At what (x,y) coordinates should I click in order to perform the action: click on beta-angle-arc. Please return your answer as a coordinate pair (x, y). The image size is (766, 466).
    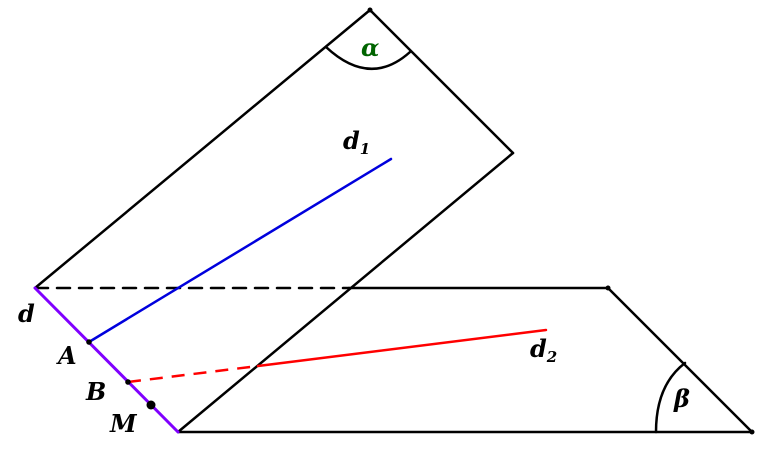
    Looking at the image, I should click on (670, 397).